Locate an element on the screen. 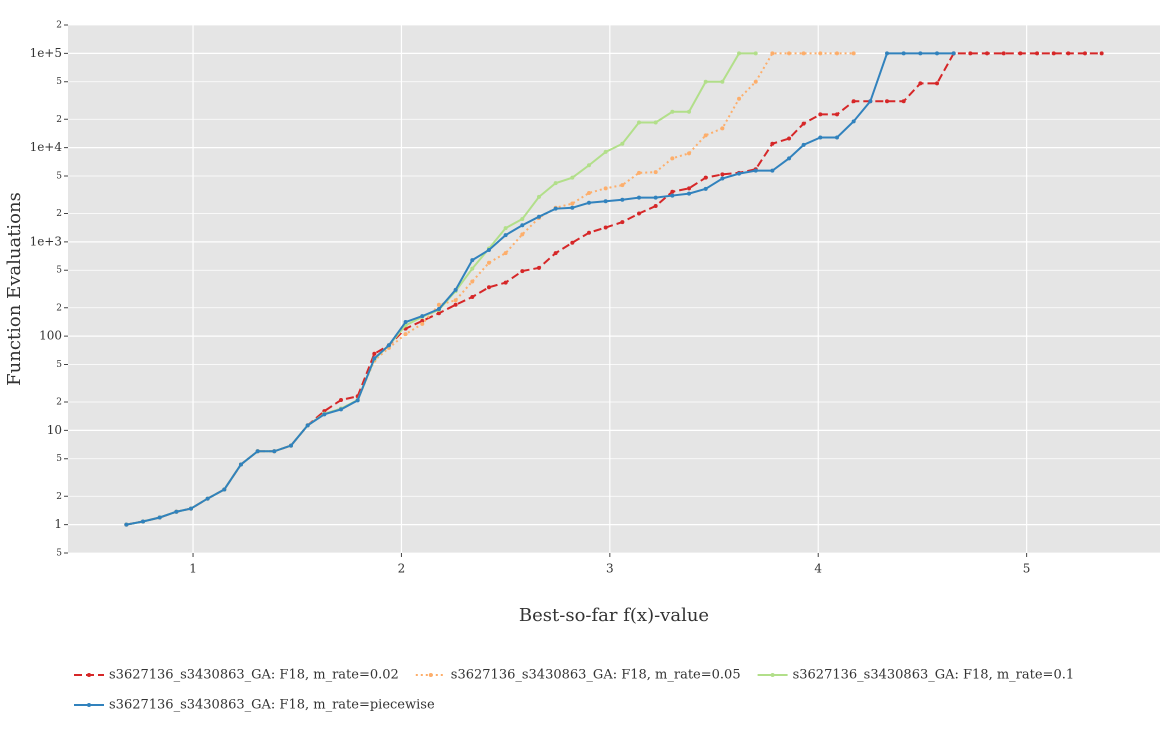 The height and width of the screenshot is (730, 1168). legend-label: s3627136_s3430863_GA: F18, m_rate=0.1 is located at coordinates (934, 675).